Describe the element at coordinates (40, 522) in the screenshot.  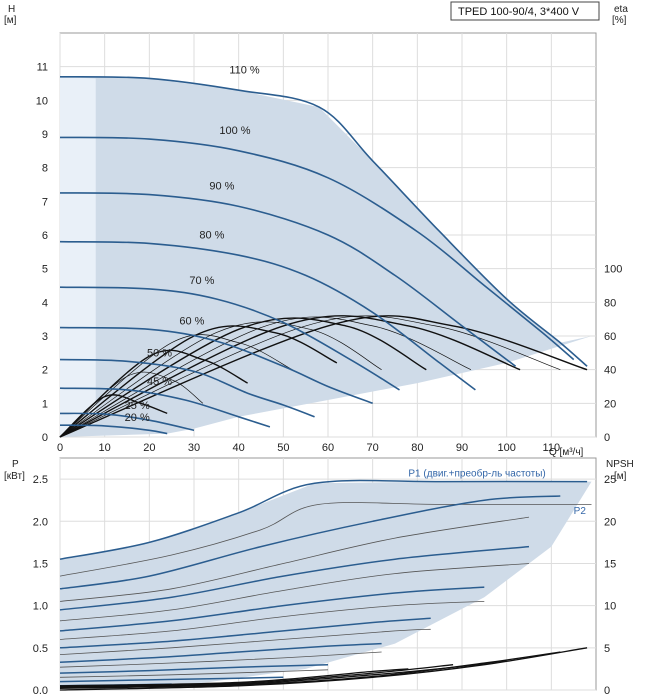
I see `power-tick-label: 2.0` at that location.